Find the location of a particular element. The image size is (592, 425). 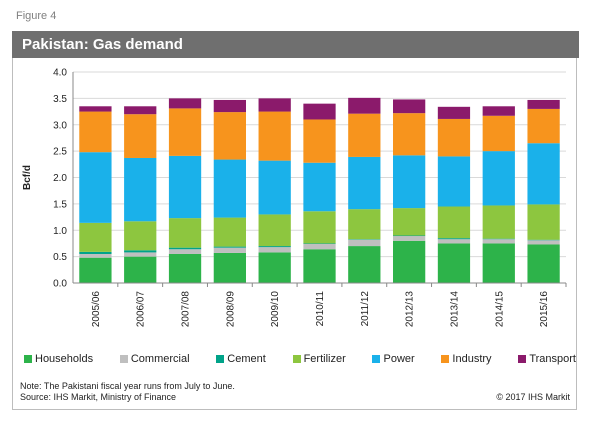

legend-item-transport: Transport is located at coordinates (547, 359).